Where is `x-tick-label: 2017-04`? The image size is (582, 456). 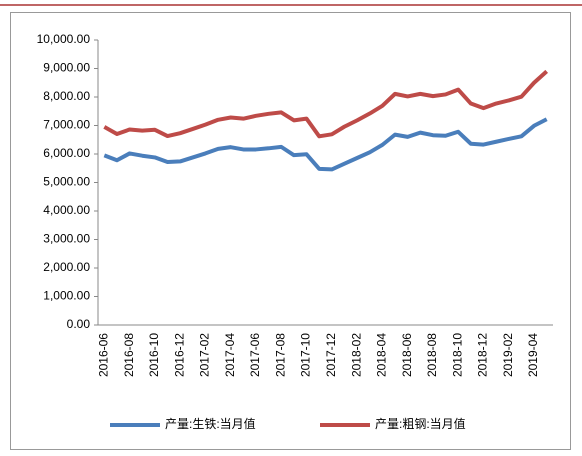 x-tick-label: 2017-04 is located at coordinates (230, 355).